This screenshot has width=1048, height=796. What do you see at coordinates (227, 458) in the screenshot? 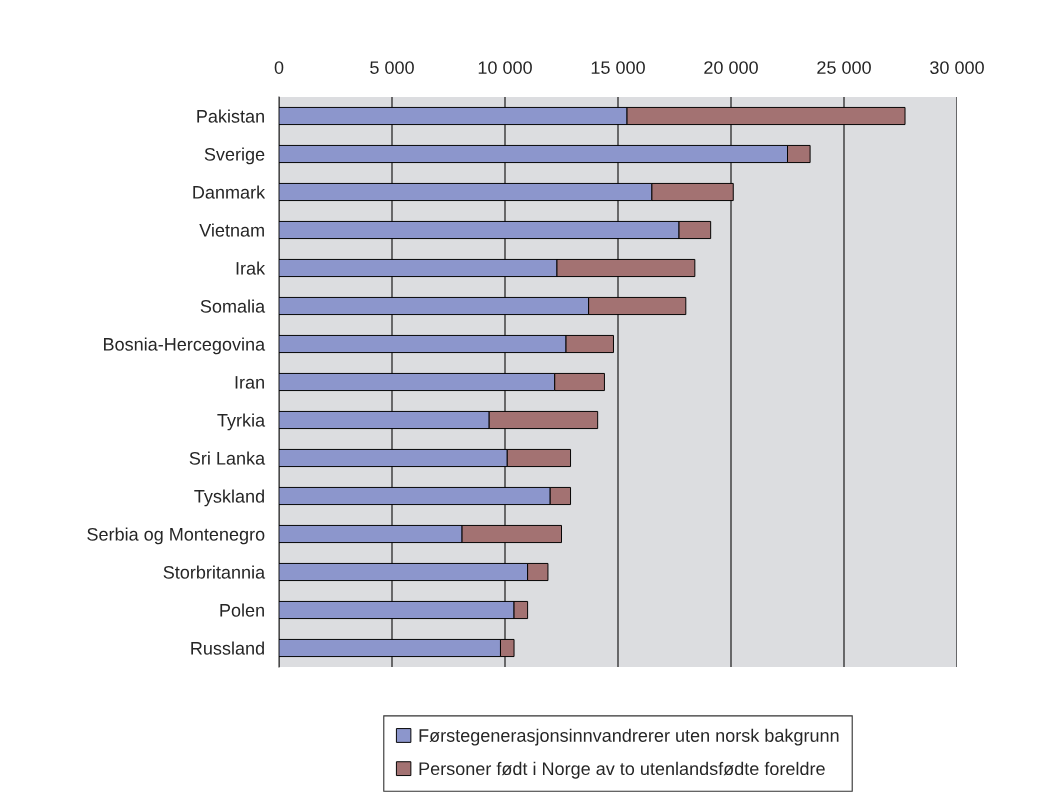
I see `y-tick-label: Sri Lanka` at bounding box center [227, 458].